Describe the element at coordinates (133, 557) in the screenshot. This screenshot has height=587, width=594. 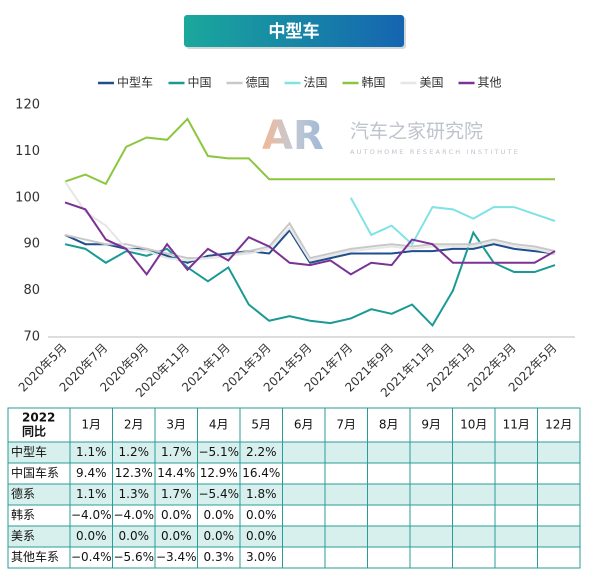
I see `table-cell: −5.6%` at that location.